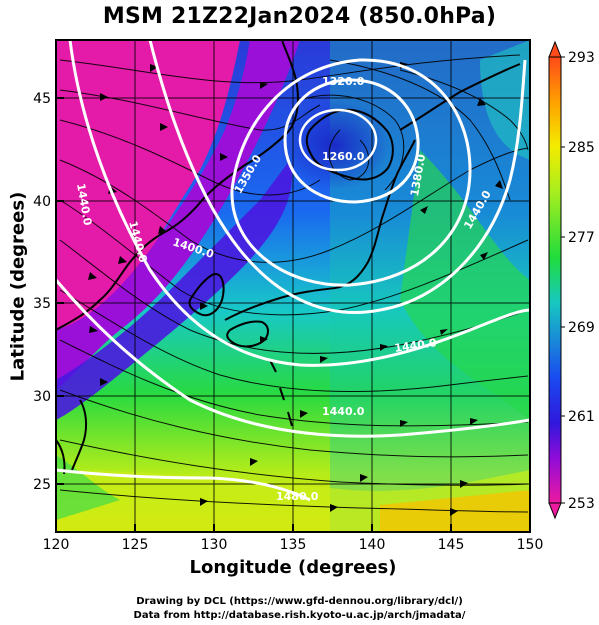 Image resolution: width=599 pixels, height=625 pixels. I want to click on contour-label: 1480.0, so click(297, 496).